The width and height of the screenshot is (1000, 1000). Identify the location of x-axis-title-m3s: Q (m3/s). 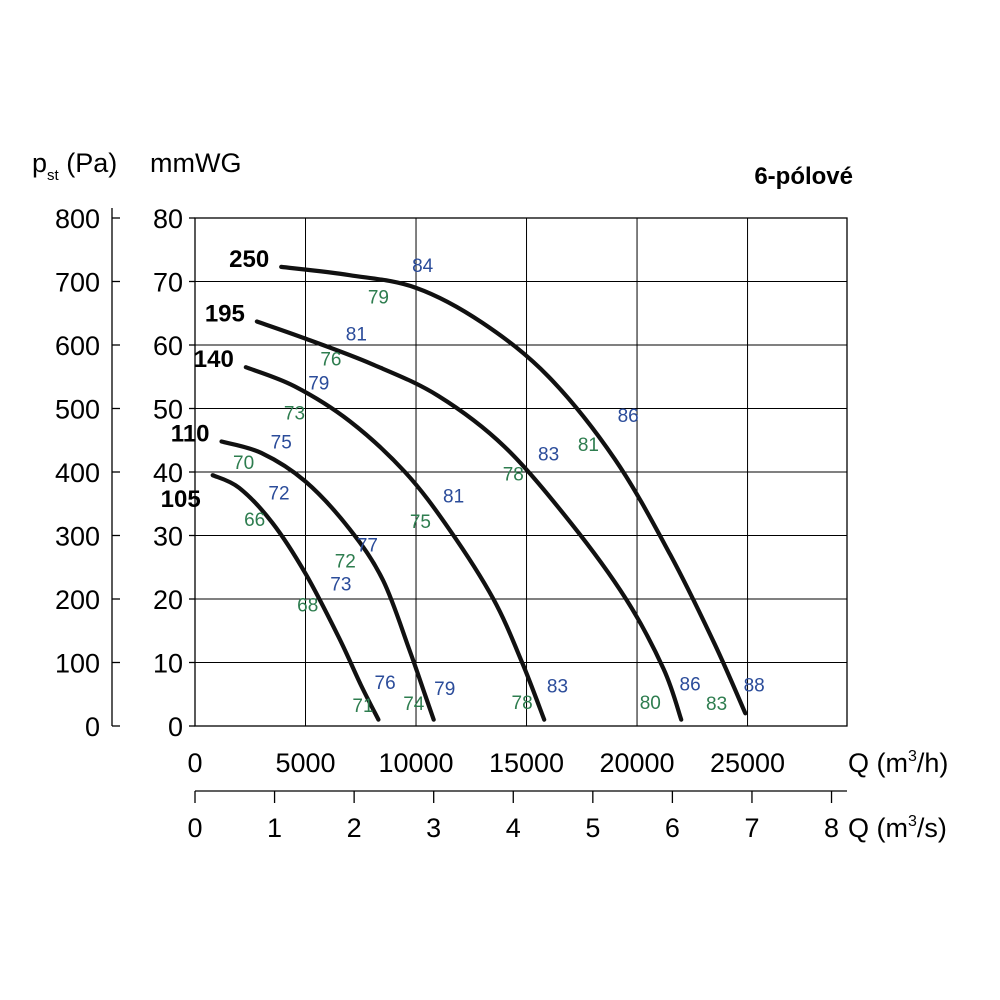
(897, 828).